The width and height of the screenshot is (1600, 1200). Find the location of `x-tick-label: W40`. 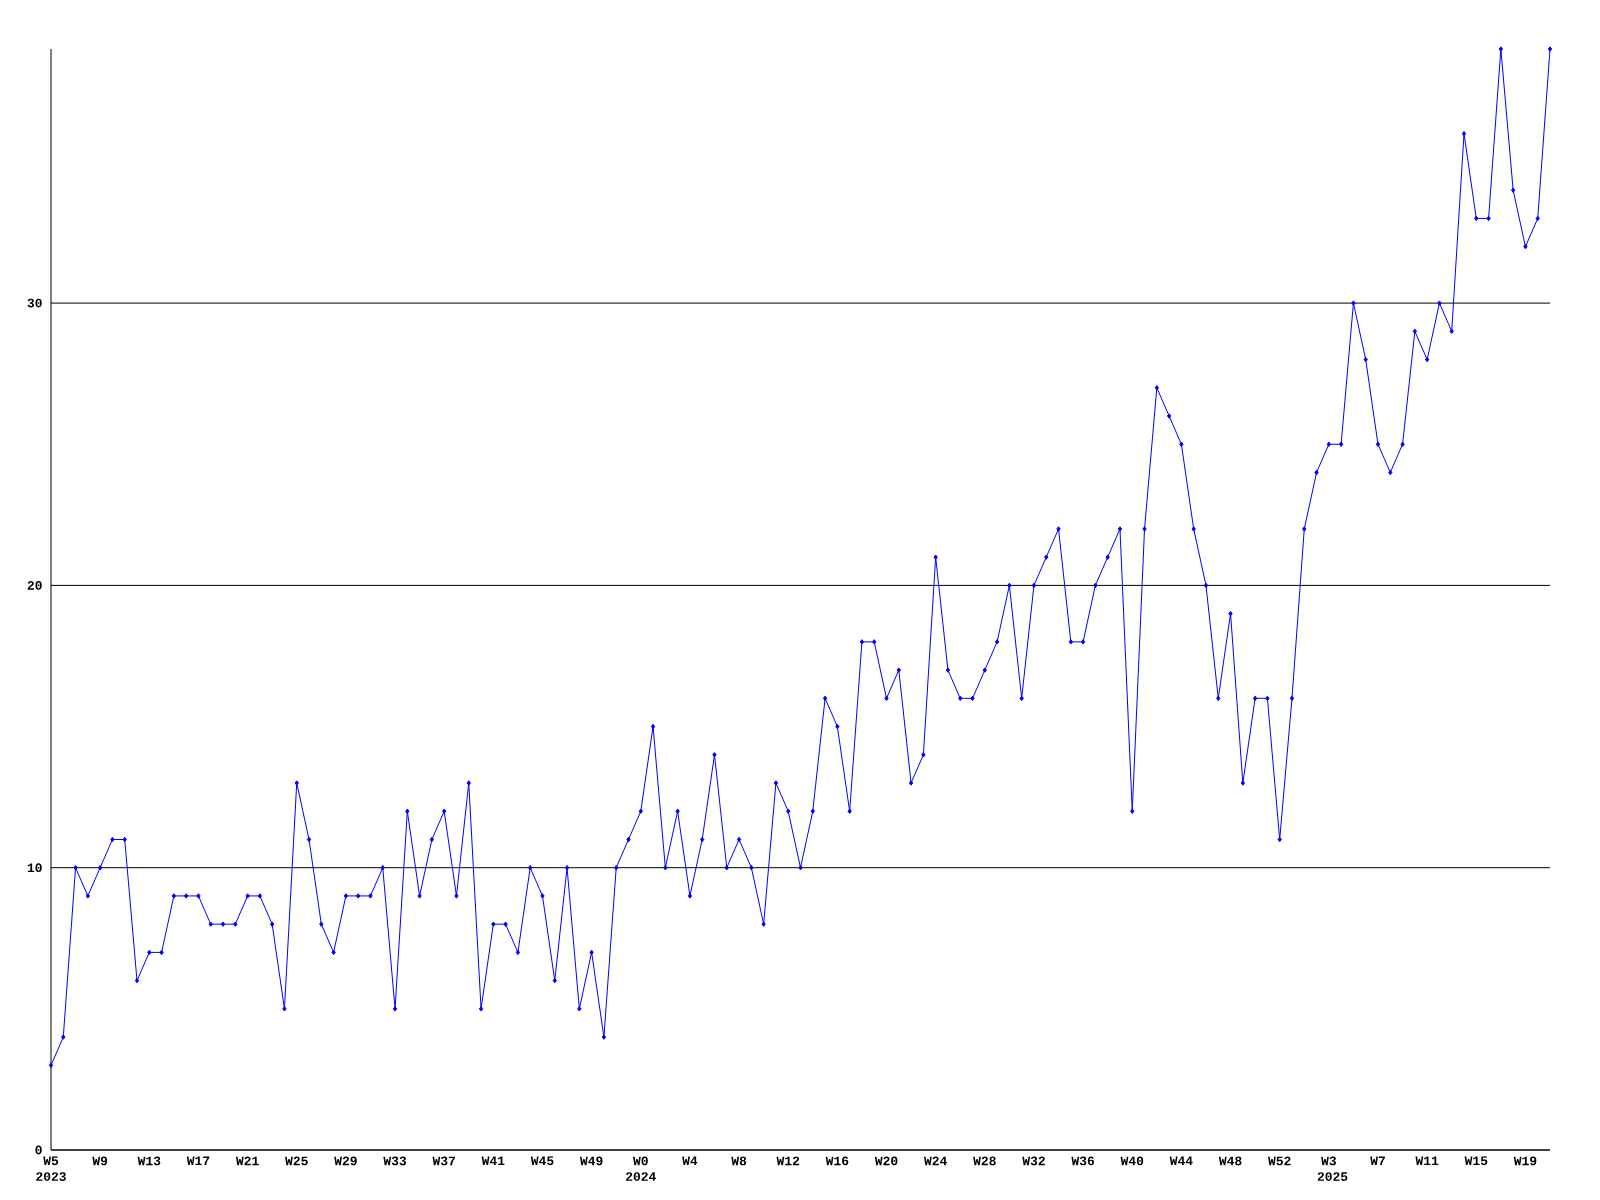

x-tick-label: W40 is located at coordinates (1132, 1161).